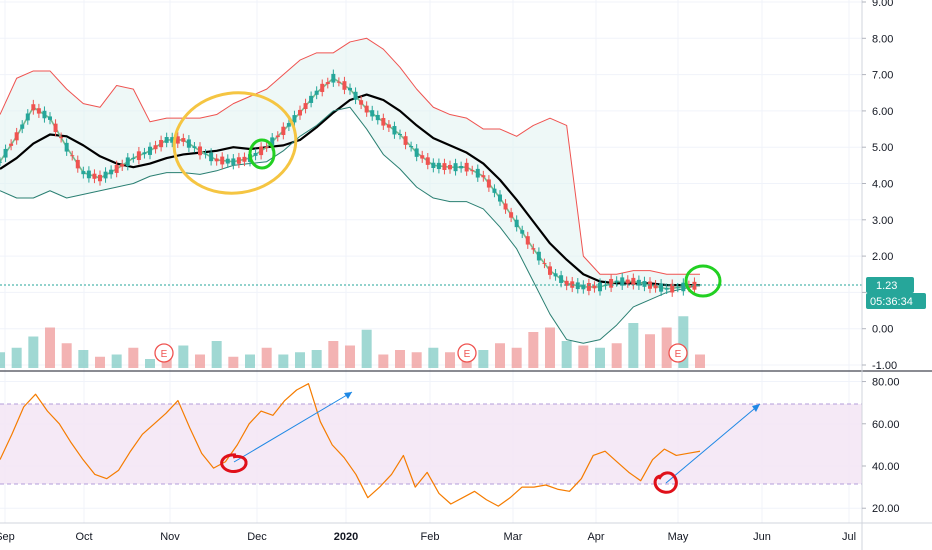  Describe the element at coordinates (756, 408) in the screenshot. I see `annotation-arrow-2-head` at that location.